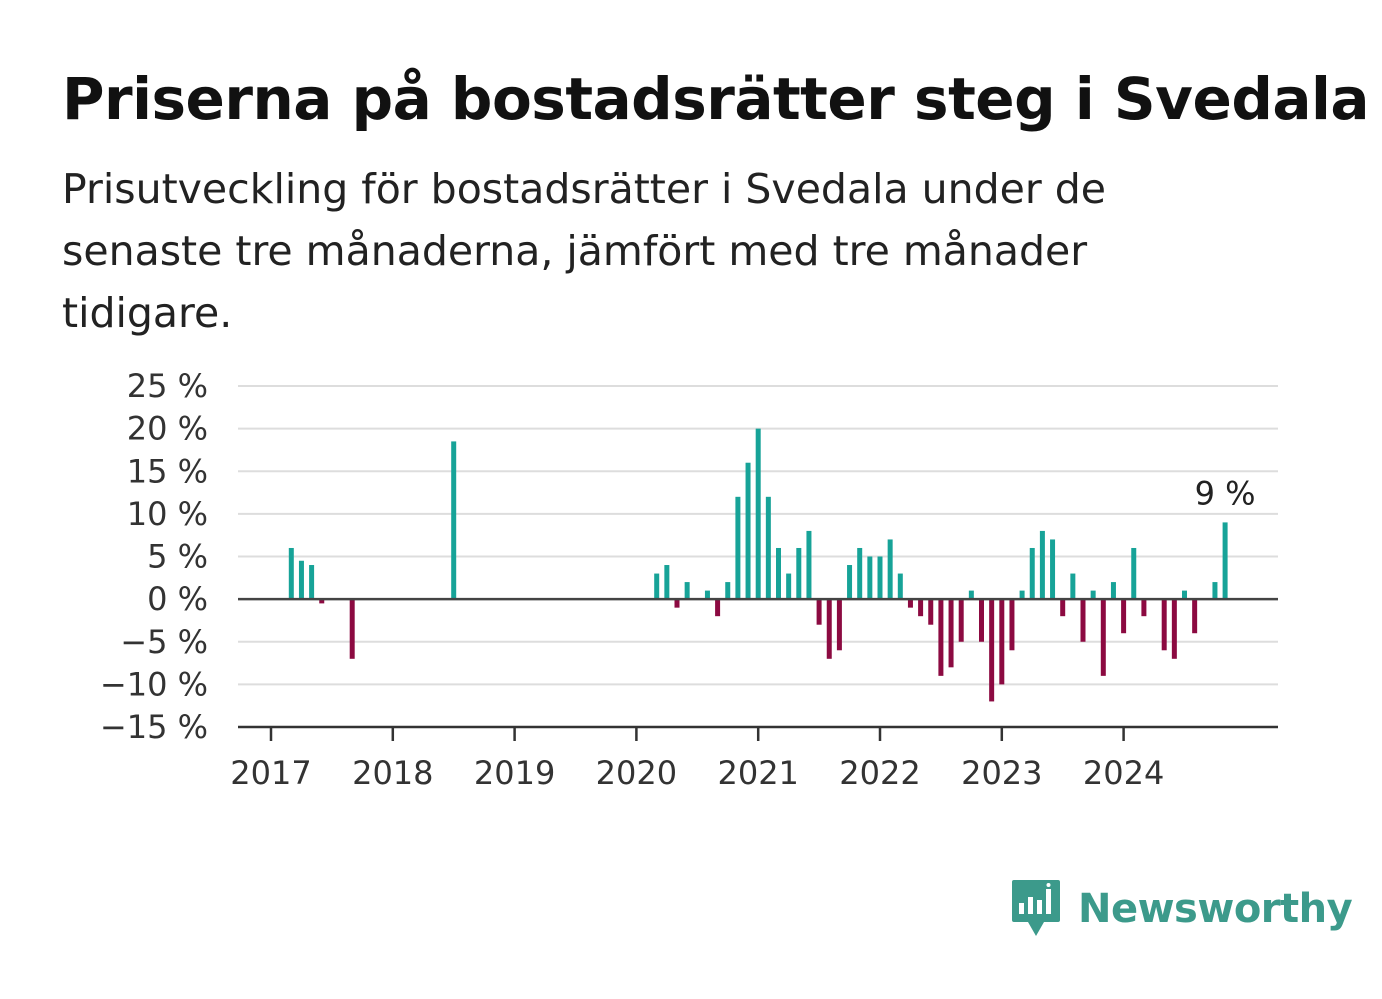 Image resolution: width=1382 pixels, height=999 pixels. I want to click on x-tick-label: 2020, so click(636, 773).